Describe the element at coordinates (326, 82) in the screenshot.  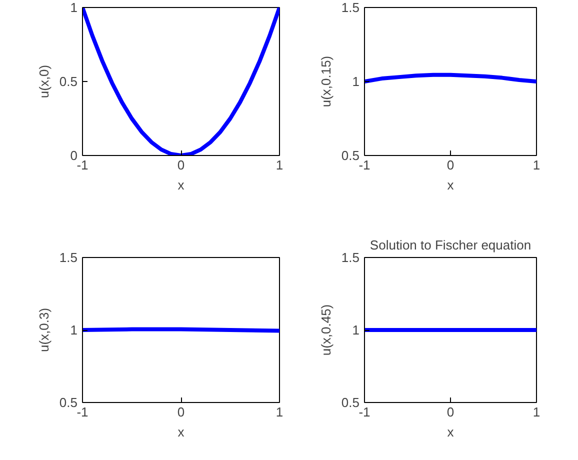
I see `y-axis-title: u(x,0.15)` at that location.